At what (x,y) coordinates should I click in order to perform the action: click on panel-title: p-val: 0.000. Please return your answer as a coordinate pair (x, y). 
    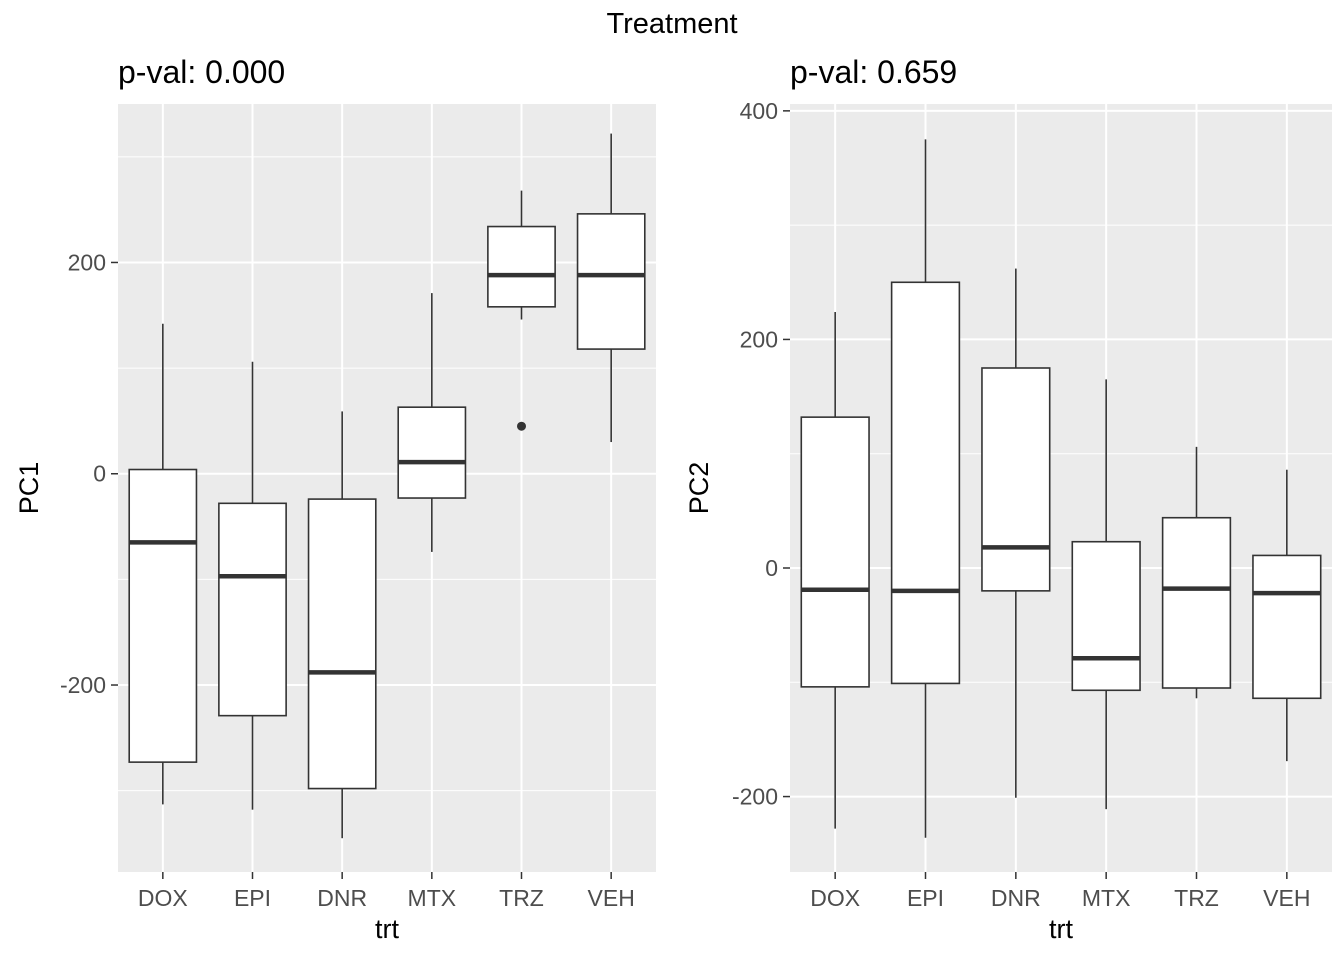
    Looking at the image, I should click on (201, 72).